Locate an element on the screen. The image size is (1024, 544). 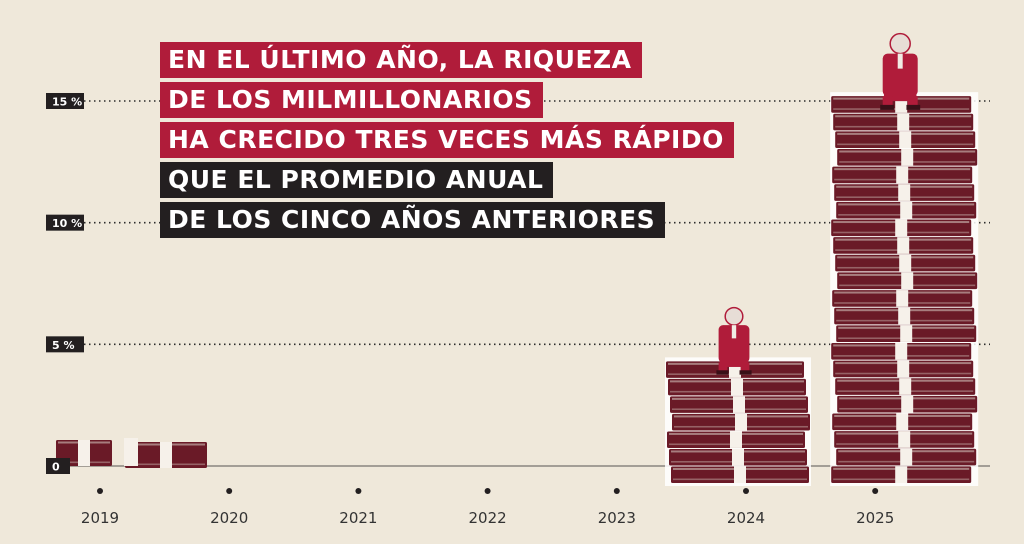
x-tick-label: 2020 is located at coordinates (229, 518).